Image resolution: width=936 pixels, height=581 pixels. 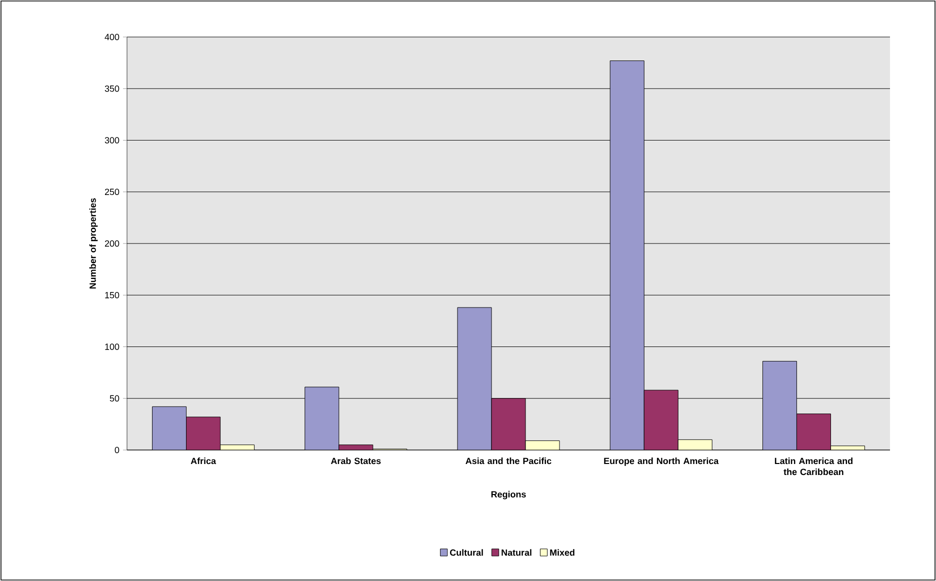 I want to click on legend-label: Mixed, so click(x=562, y=552).